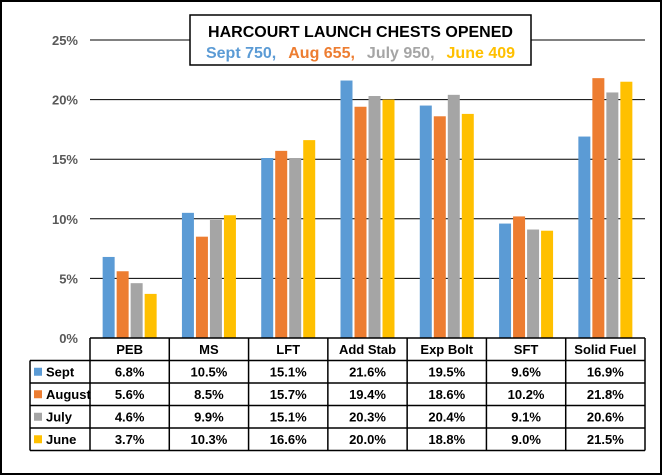  I want to click on category-label: Exp Bolt, so click(446, 349).